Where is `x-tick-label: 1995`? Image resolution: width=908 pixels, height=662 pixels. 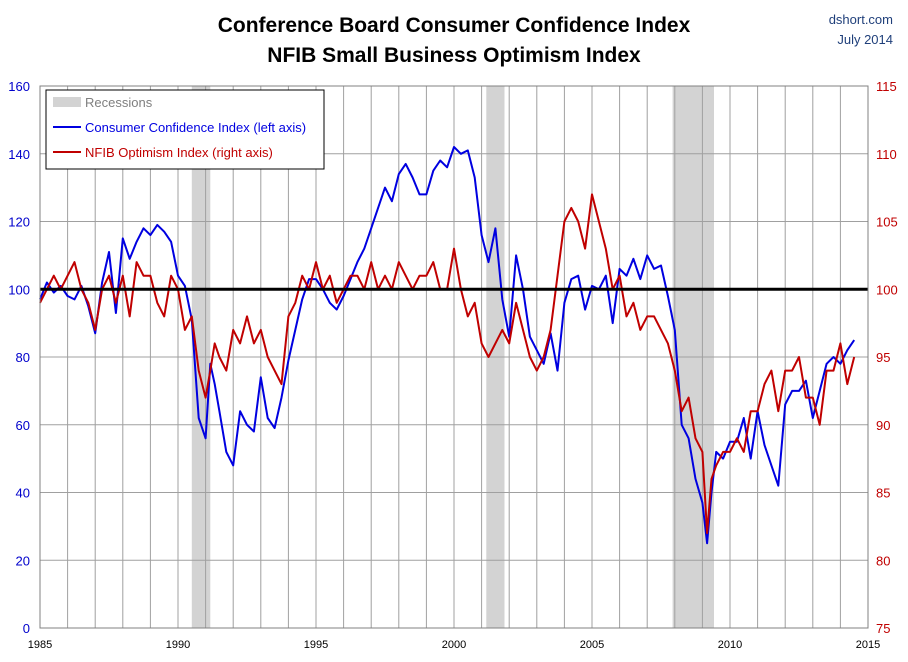 x-tick-label: 1995 is located at coordinates (316, 645).